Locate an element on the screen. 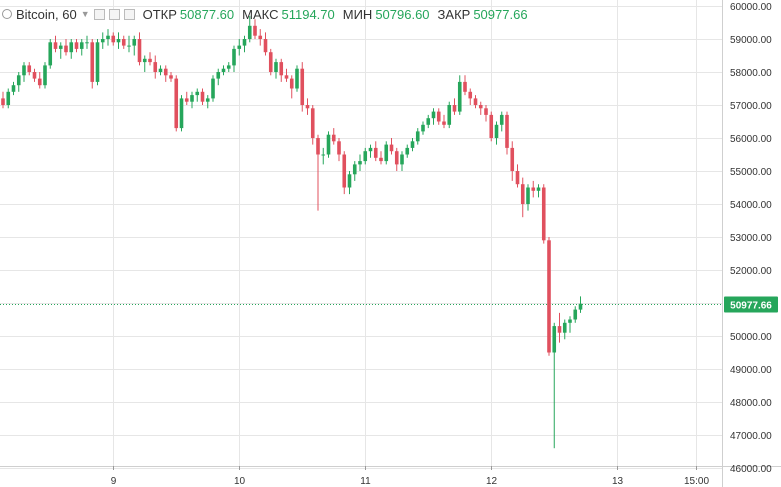 The height and width of the screenshot is (487, 781). chevron-down-icon: ▼ is located at coordinates (85, 14).